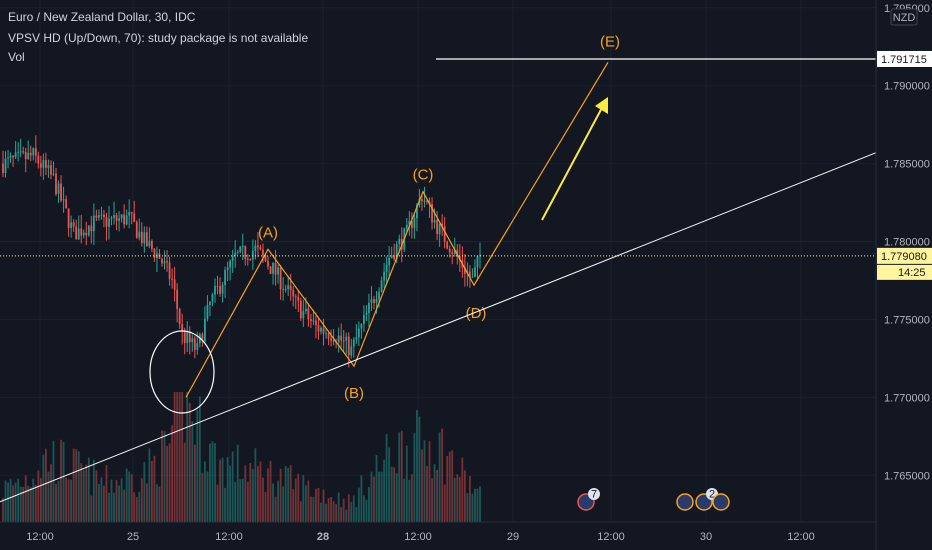  I want to click on projection-arrow, so click(573, 162).